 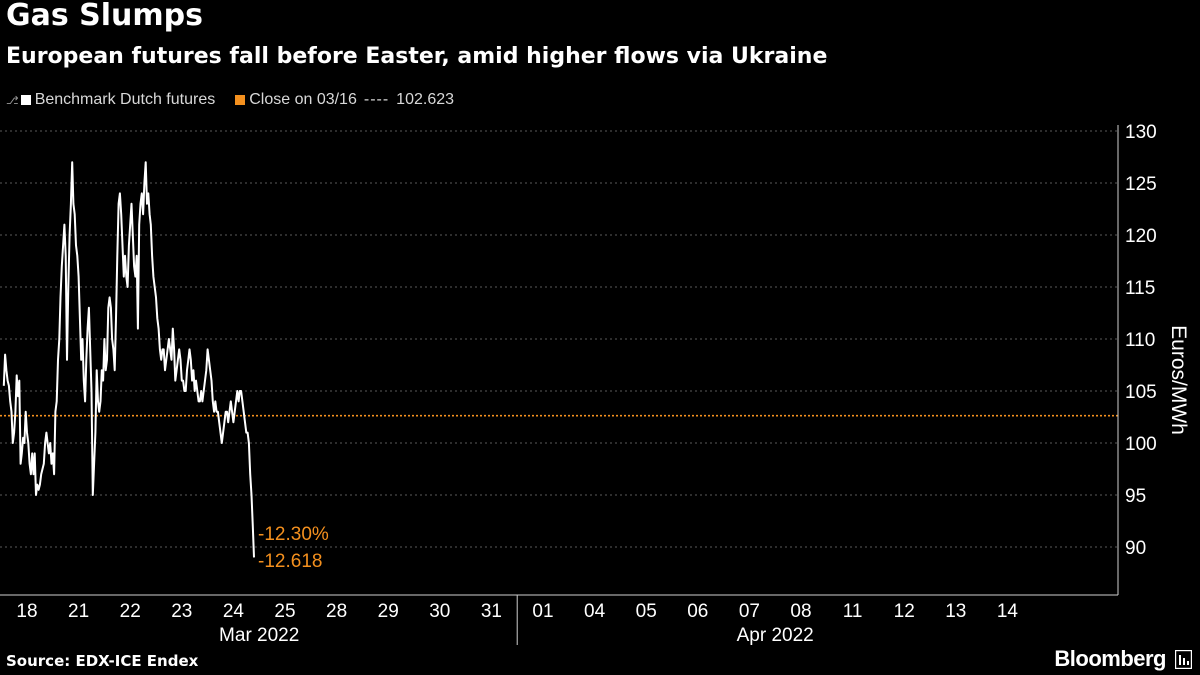 What do you see at coordinates (1183, 659) in the screenshot?
I see `bloomberg-terminal-icon` at bounding box center [1183, 659].